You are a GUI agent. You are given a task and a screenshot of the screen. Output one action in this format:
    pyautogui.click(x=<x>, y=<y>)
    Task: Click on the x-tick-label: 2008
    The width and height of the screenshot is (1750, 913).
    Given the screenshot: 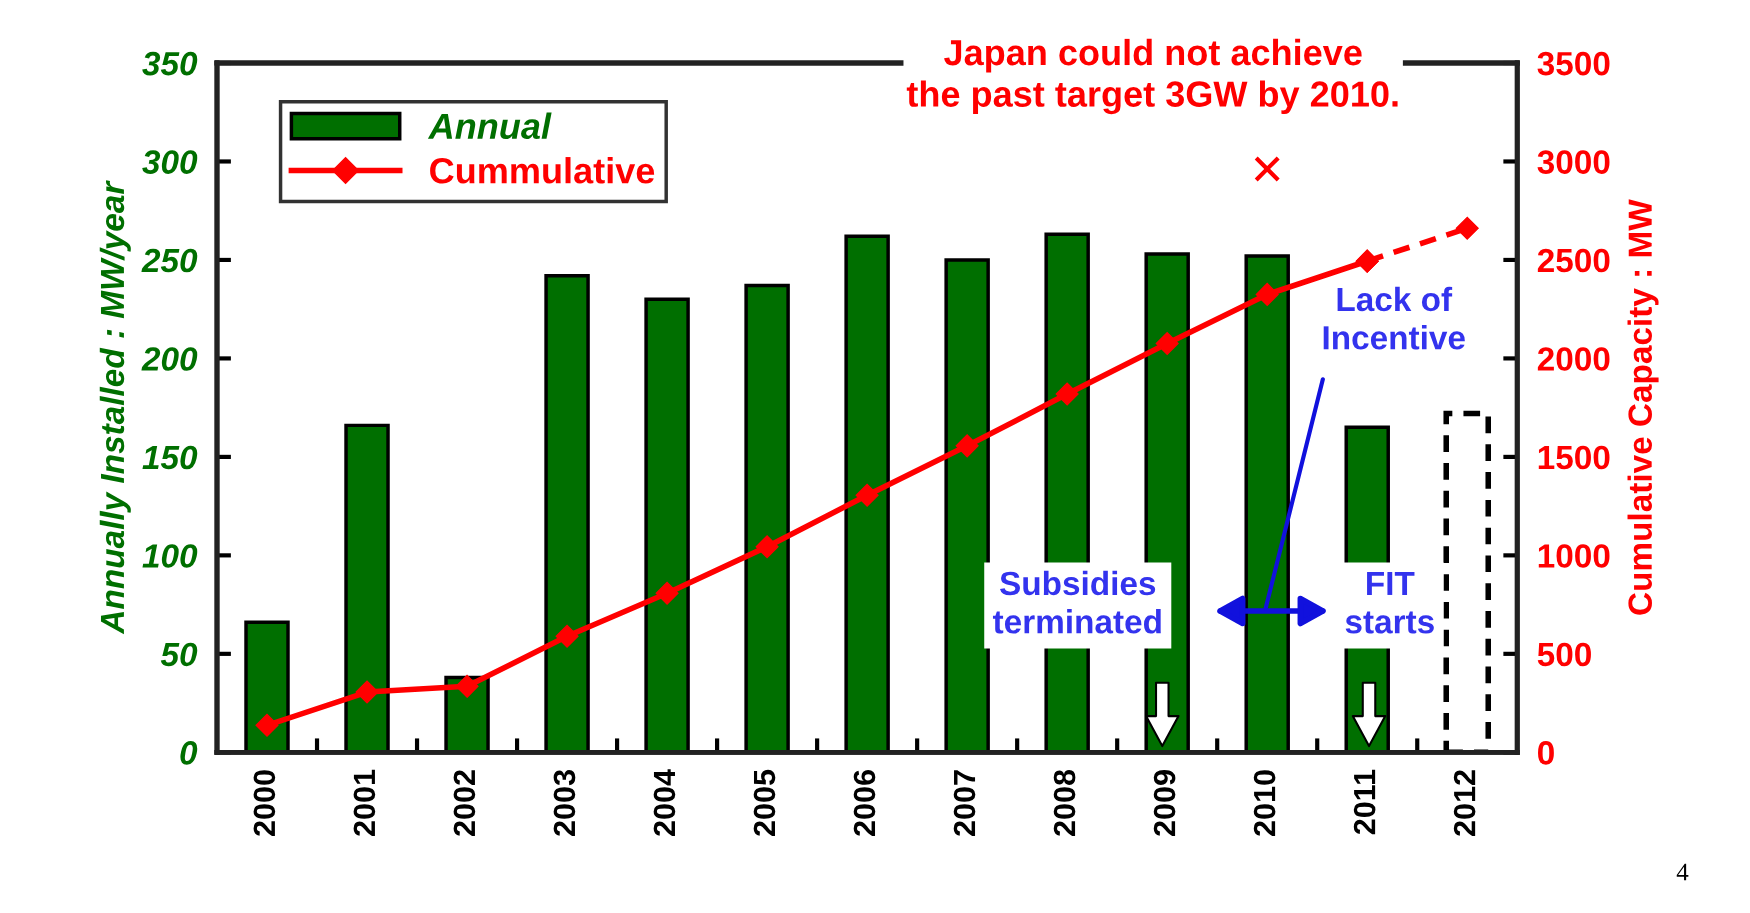 What is the action you would take?
    pyautogui.click(x=1064, y=802)
    